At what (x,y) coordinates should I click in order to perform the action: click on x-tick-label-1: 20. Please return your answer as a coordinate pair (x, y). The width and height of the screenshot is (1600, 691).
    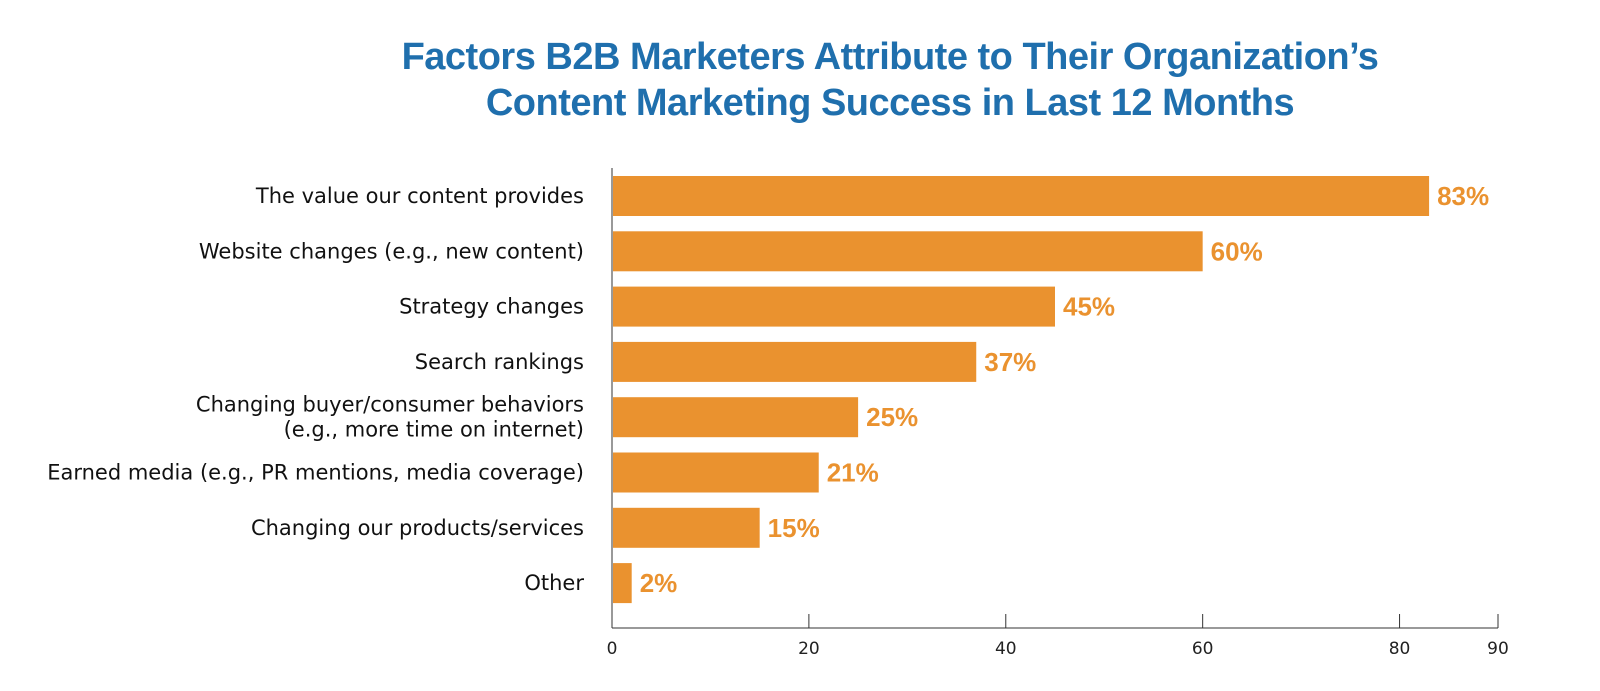
    Looking at the image, I should click on (809, 649).